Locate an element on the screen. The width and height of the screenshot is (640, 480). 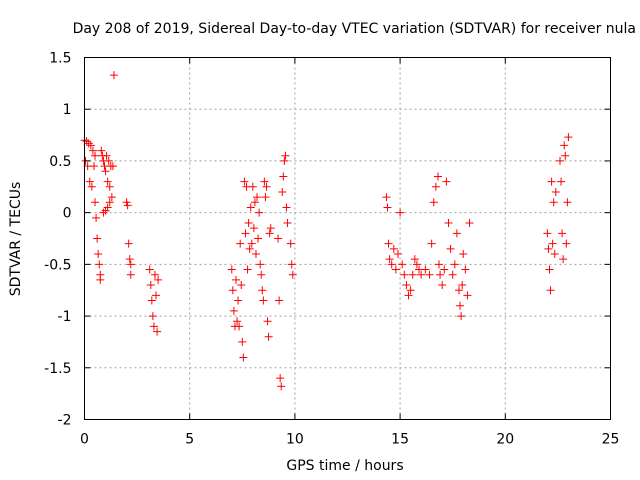
y-tick-label: 1.5 is located at coordinates (60, 59).